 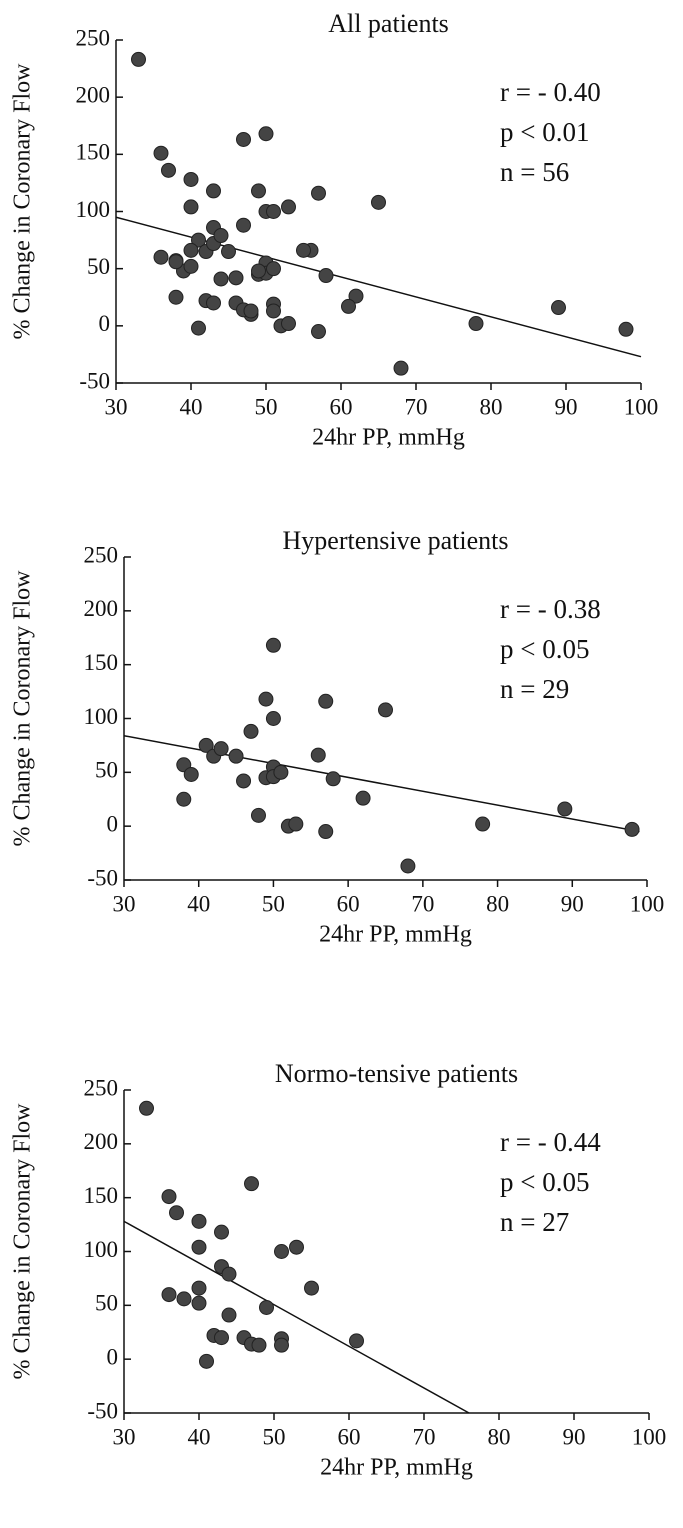 What do you see at coordinates (416, 406) in the screenshot?
I see `x-tick-label: 70` at bounding box center [416, 406].